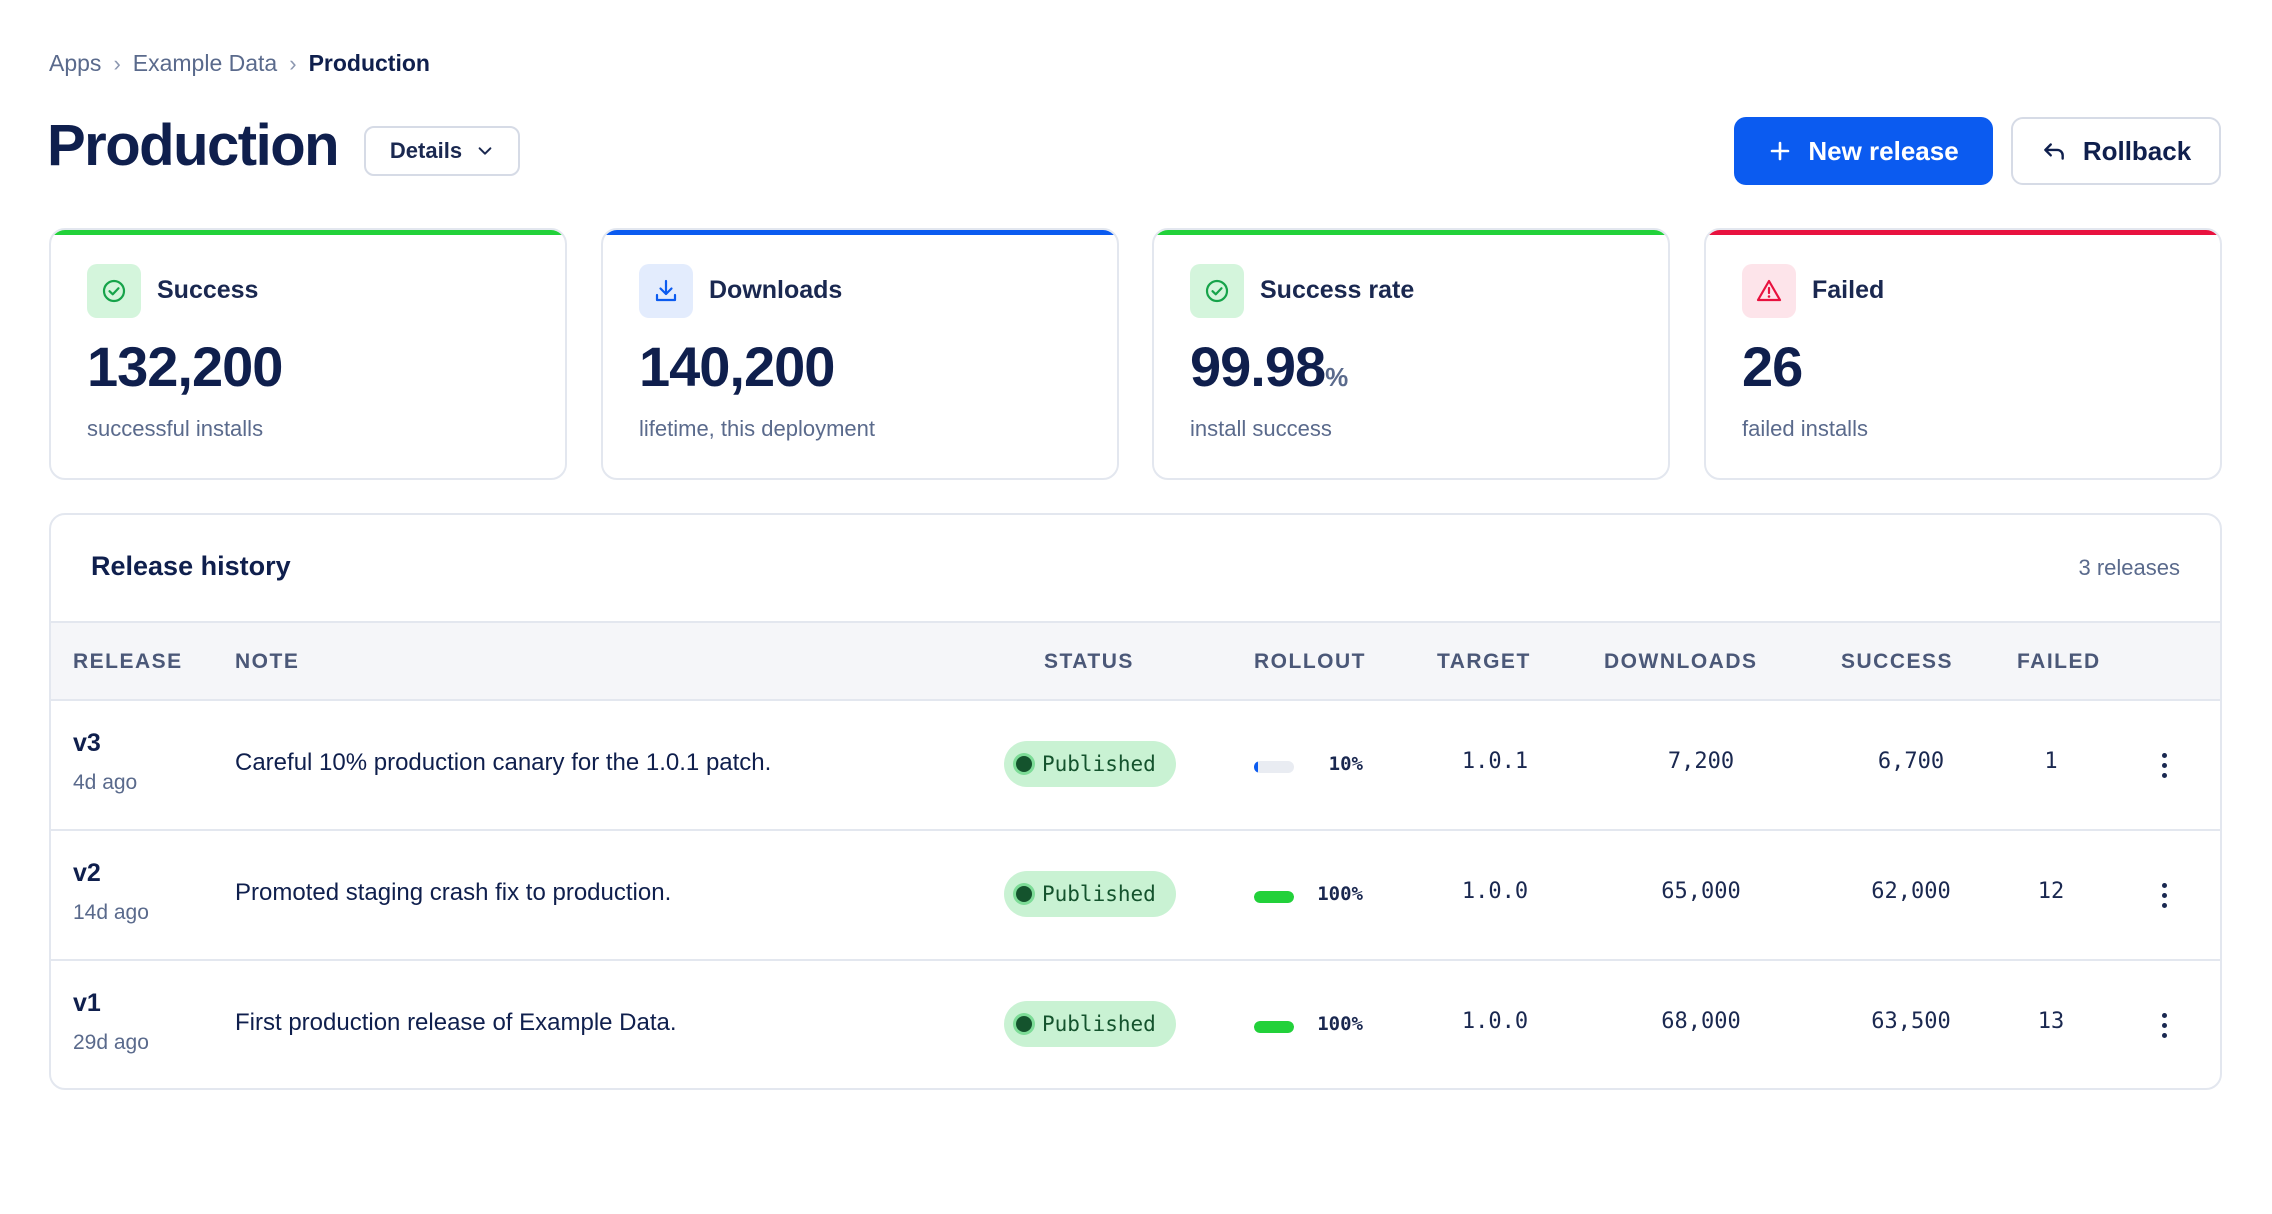 The height and width of the screenshot is (1214, 2272). I want to click on details-label: Details, so click(426, 150).